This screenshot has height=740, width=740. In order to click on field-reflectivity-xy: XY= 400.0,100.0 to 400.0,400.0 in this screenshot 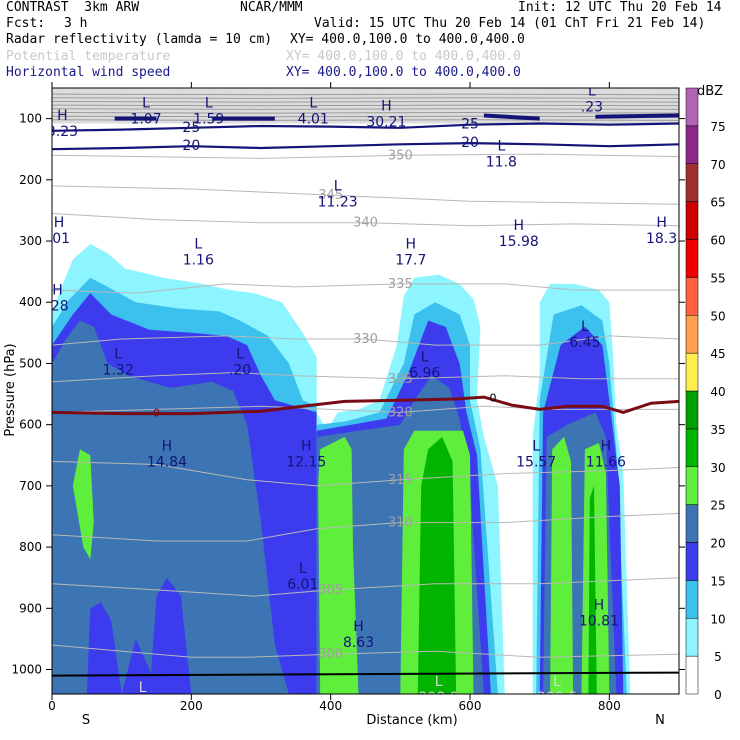, I will do `click(407, 39)`.